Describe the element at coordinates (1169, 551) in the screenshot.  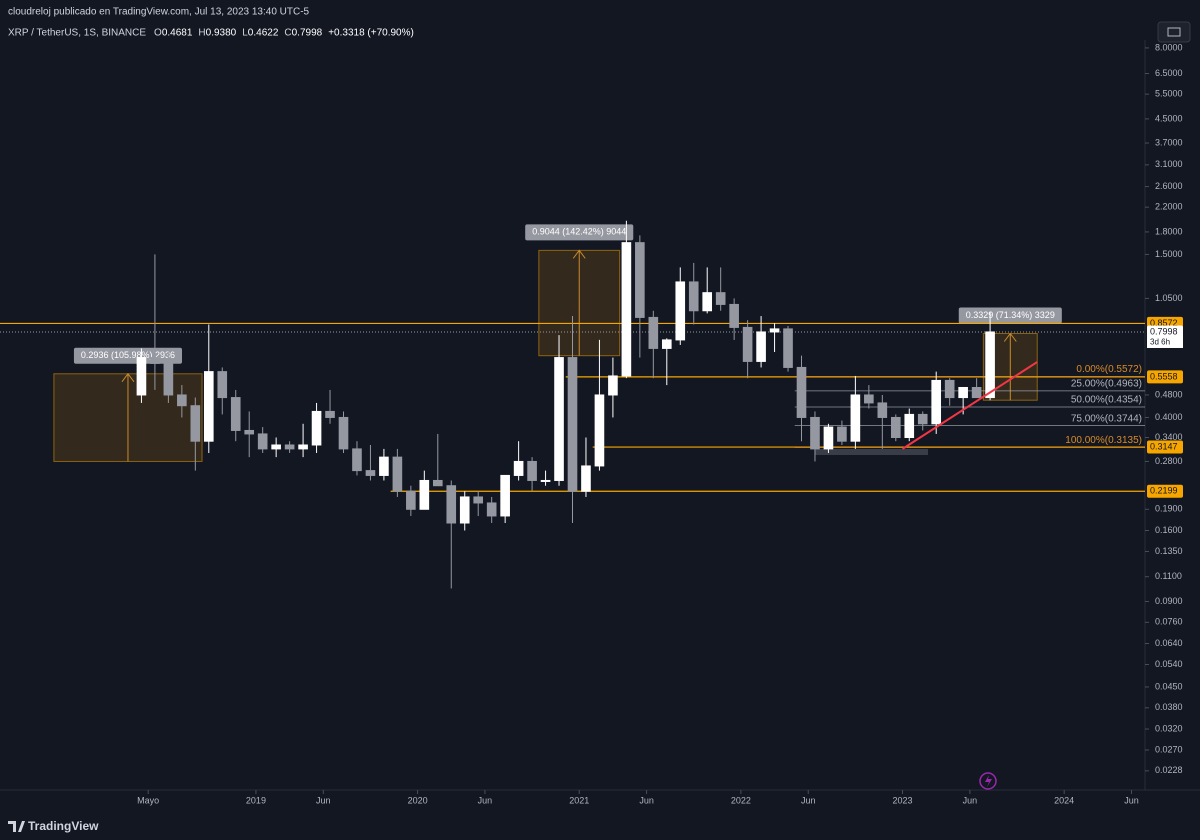
I see `y-tick-label: 0.1350` at that location.